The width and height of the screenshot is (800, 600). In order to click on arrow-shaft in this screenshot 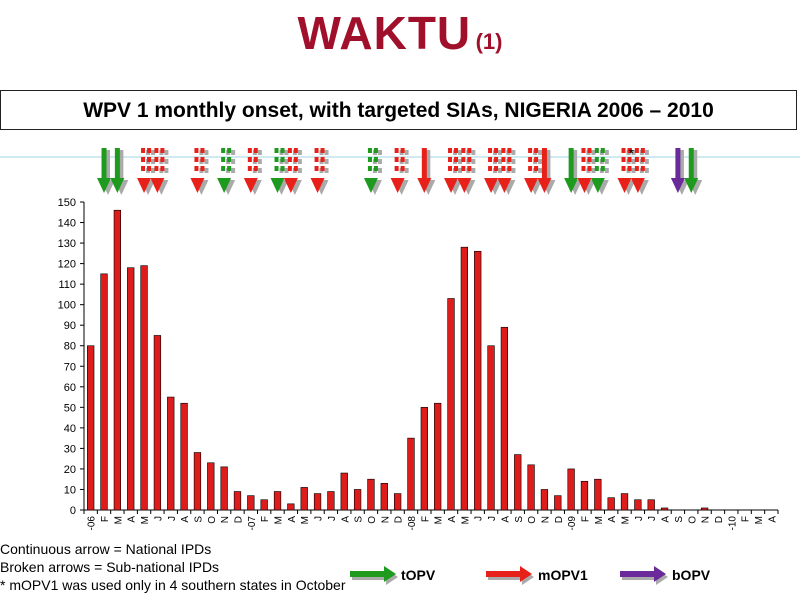, I will do `click(544, 163)`.